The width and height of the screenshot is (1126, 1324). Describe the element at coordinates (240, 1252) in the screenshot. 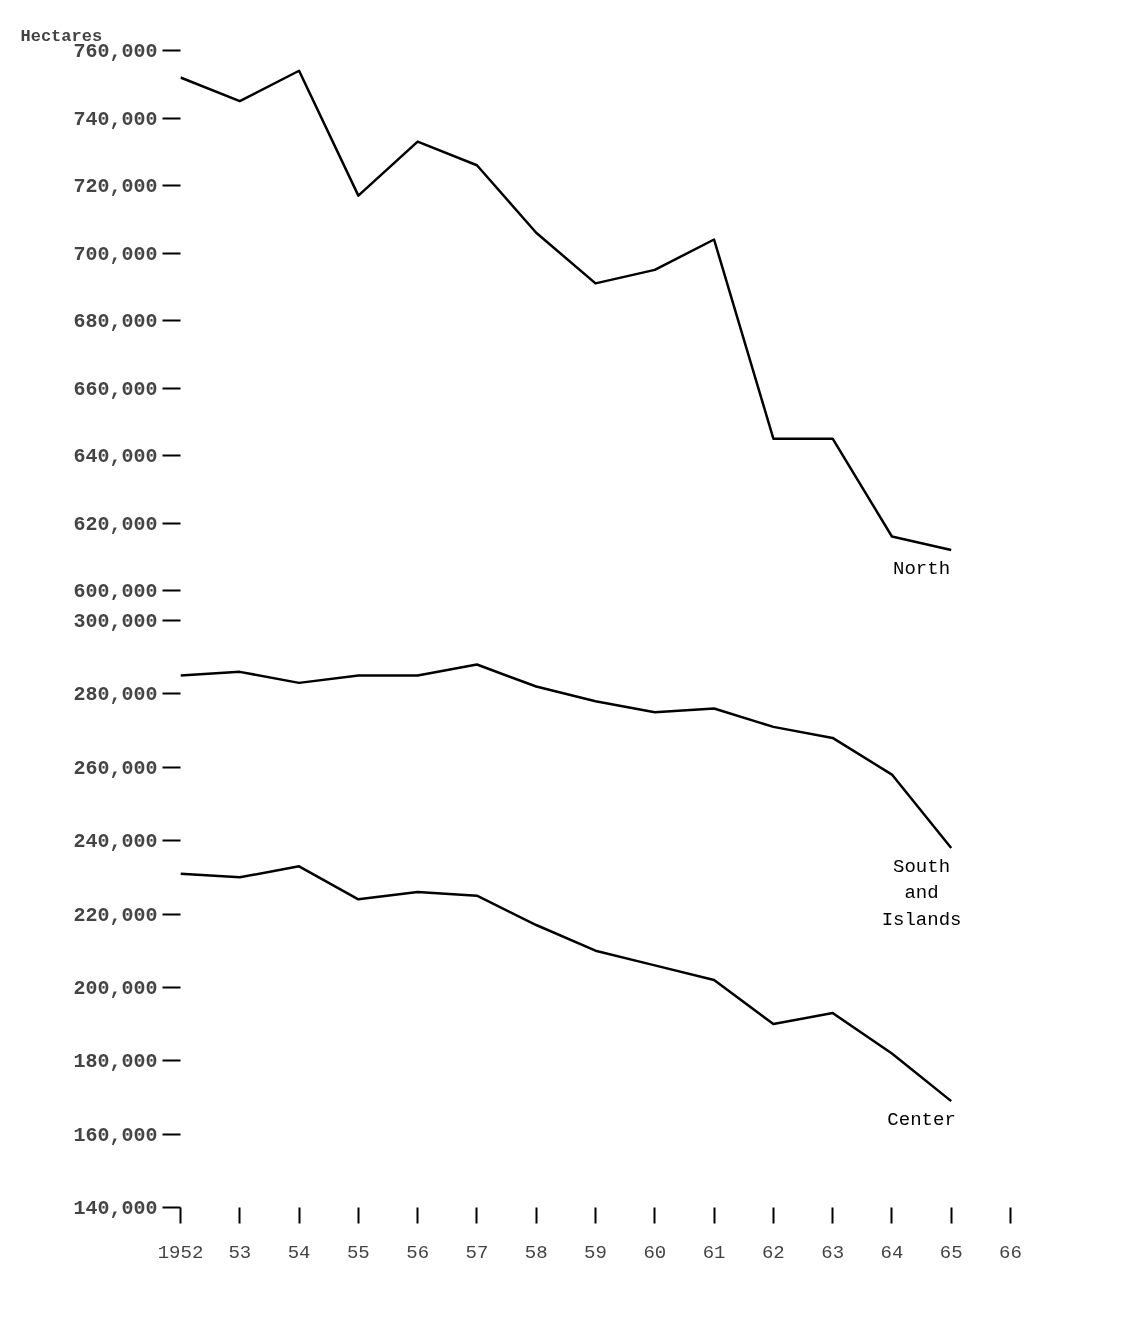

I see `x-tick-label: 53` at that location.